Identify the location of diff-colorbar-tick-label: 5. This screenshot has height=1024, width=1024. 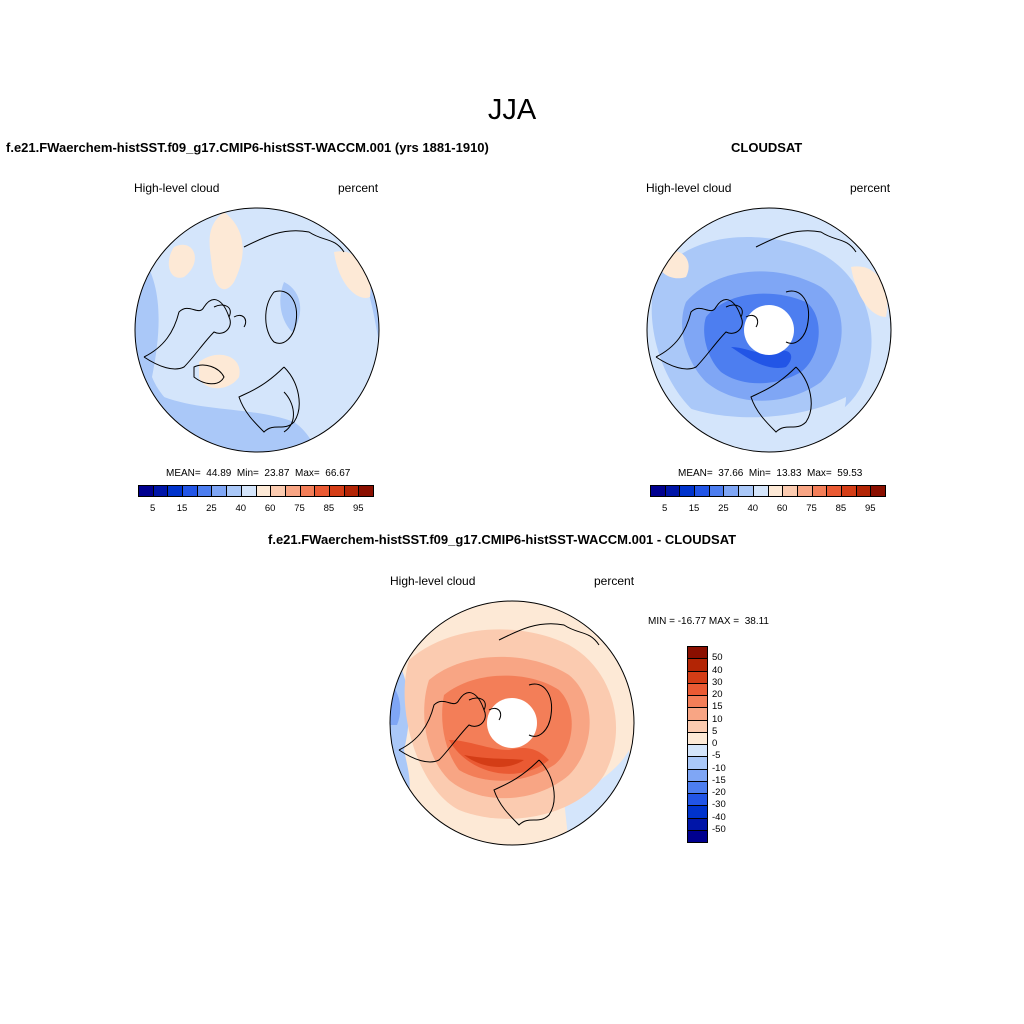
(715, 731).